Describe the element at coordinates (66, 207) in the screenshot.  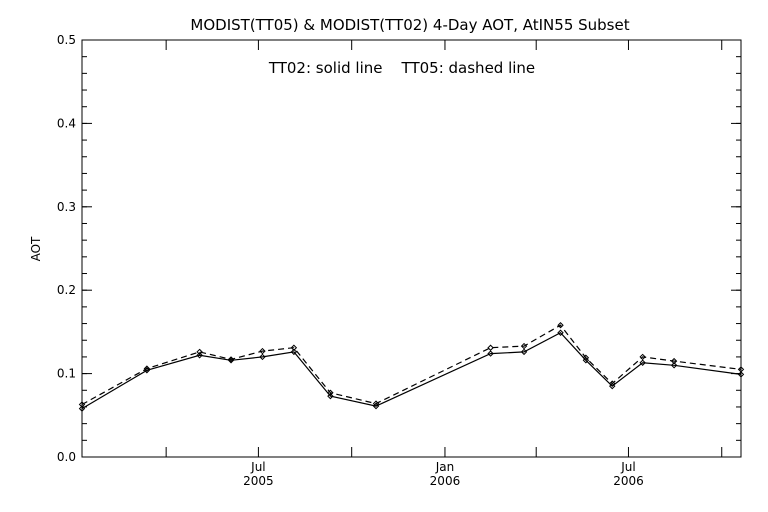
I see `y-tick-label: 0.3` at that location.